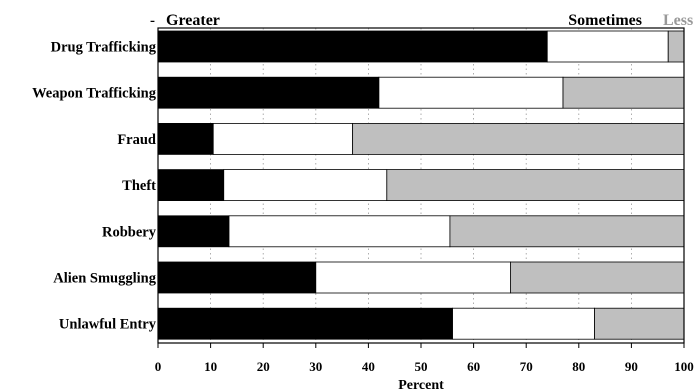 The image size is (700, 389). What do you see at coordinates (424, 358) in the screenshot?
I see `x-axis-ticks: 0 10 20 30 40 50 60 70 80 90 100` at bounding box center [424, 358].